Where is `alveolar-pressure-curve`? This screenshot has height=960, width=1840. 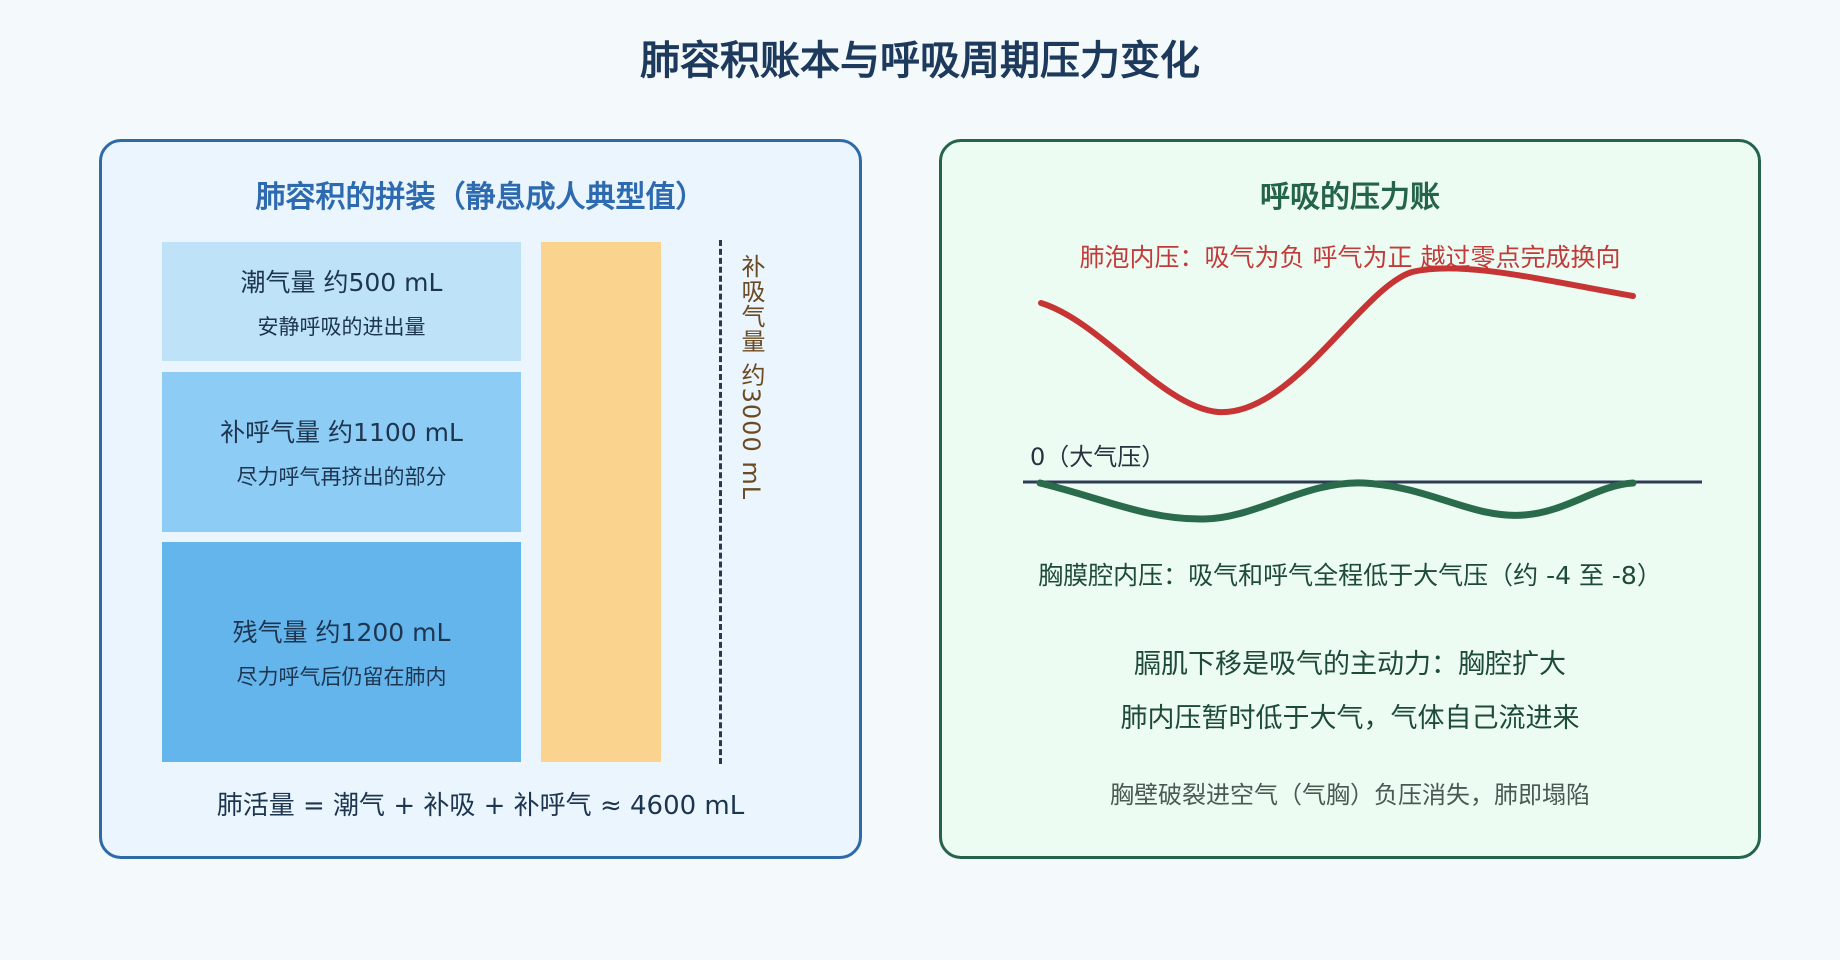
alveolar-pressure-curve is located at coordinates (1337, 340).